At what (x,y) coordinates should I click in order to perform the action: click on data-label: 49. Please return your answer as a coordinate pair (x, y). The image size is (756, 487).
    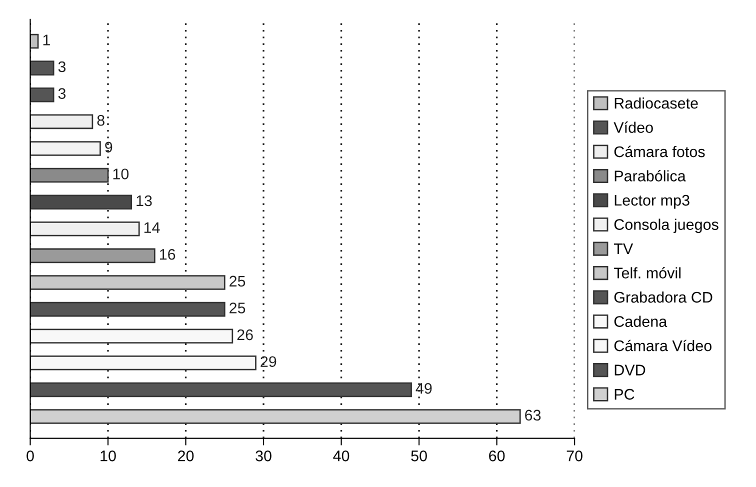
    Looking at the image, I should click on (424, 388).